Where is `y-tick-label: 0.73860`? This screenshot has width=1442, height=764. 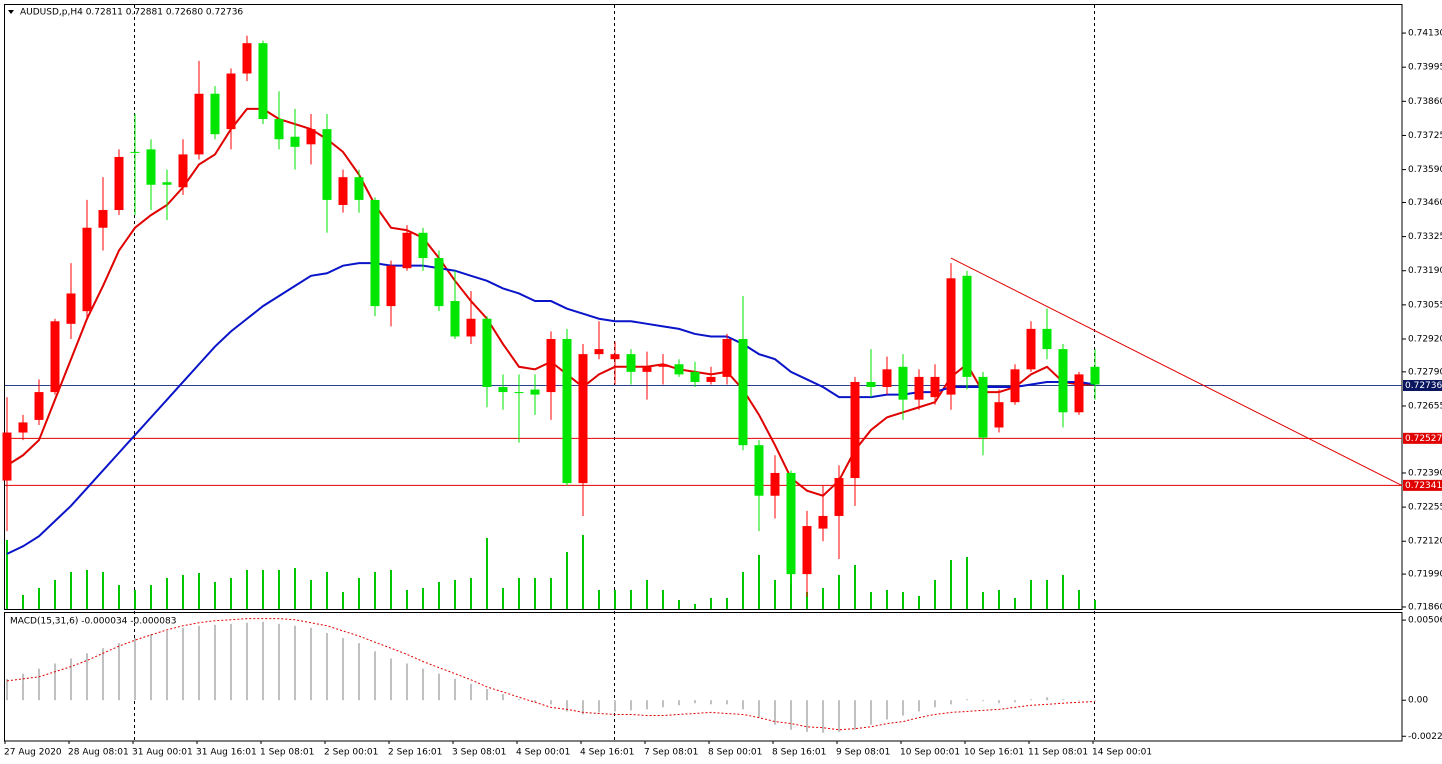
y-tick-label: 0.73860 is located at coordinates (1425, 102).